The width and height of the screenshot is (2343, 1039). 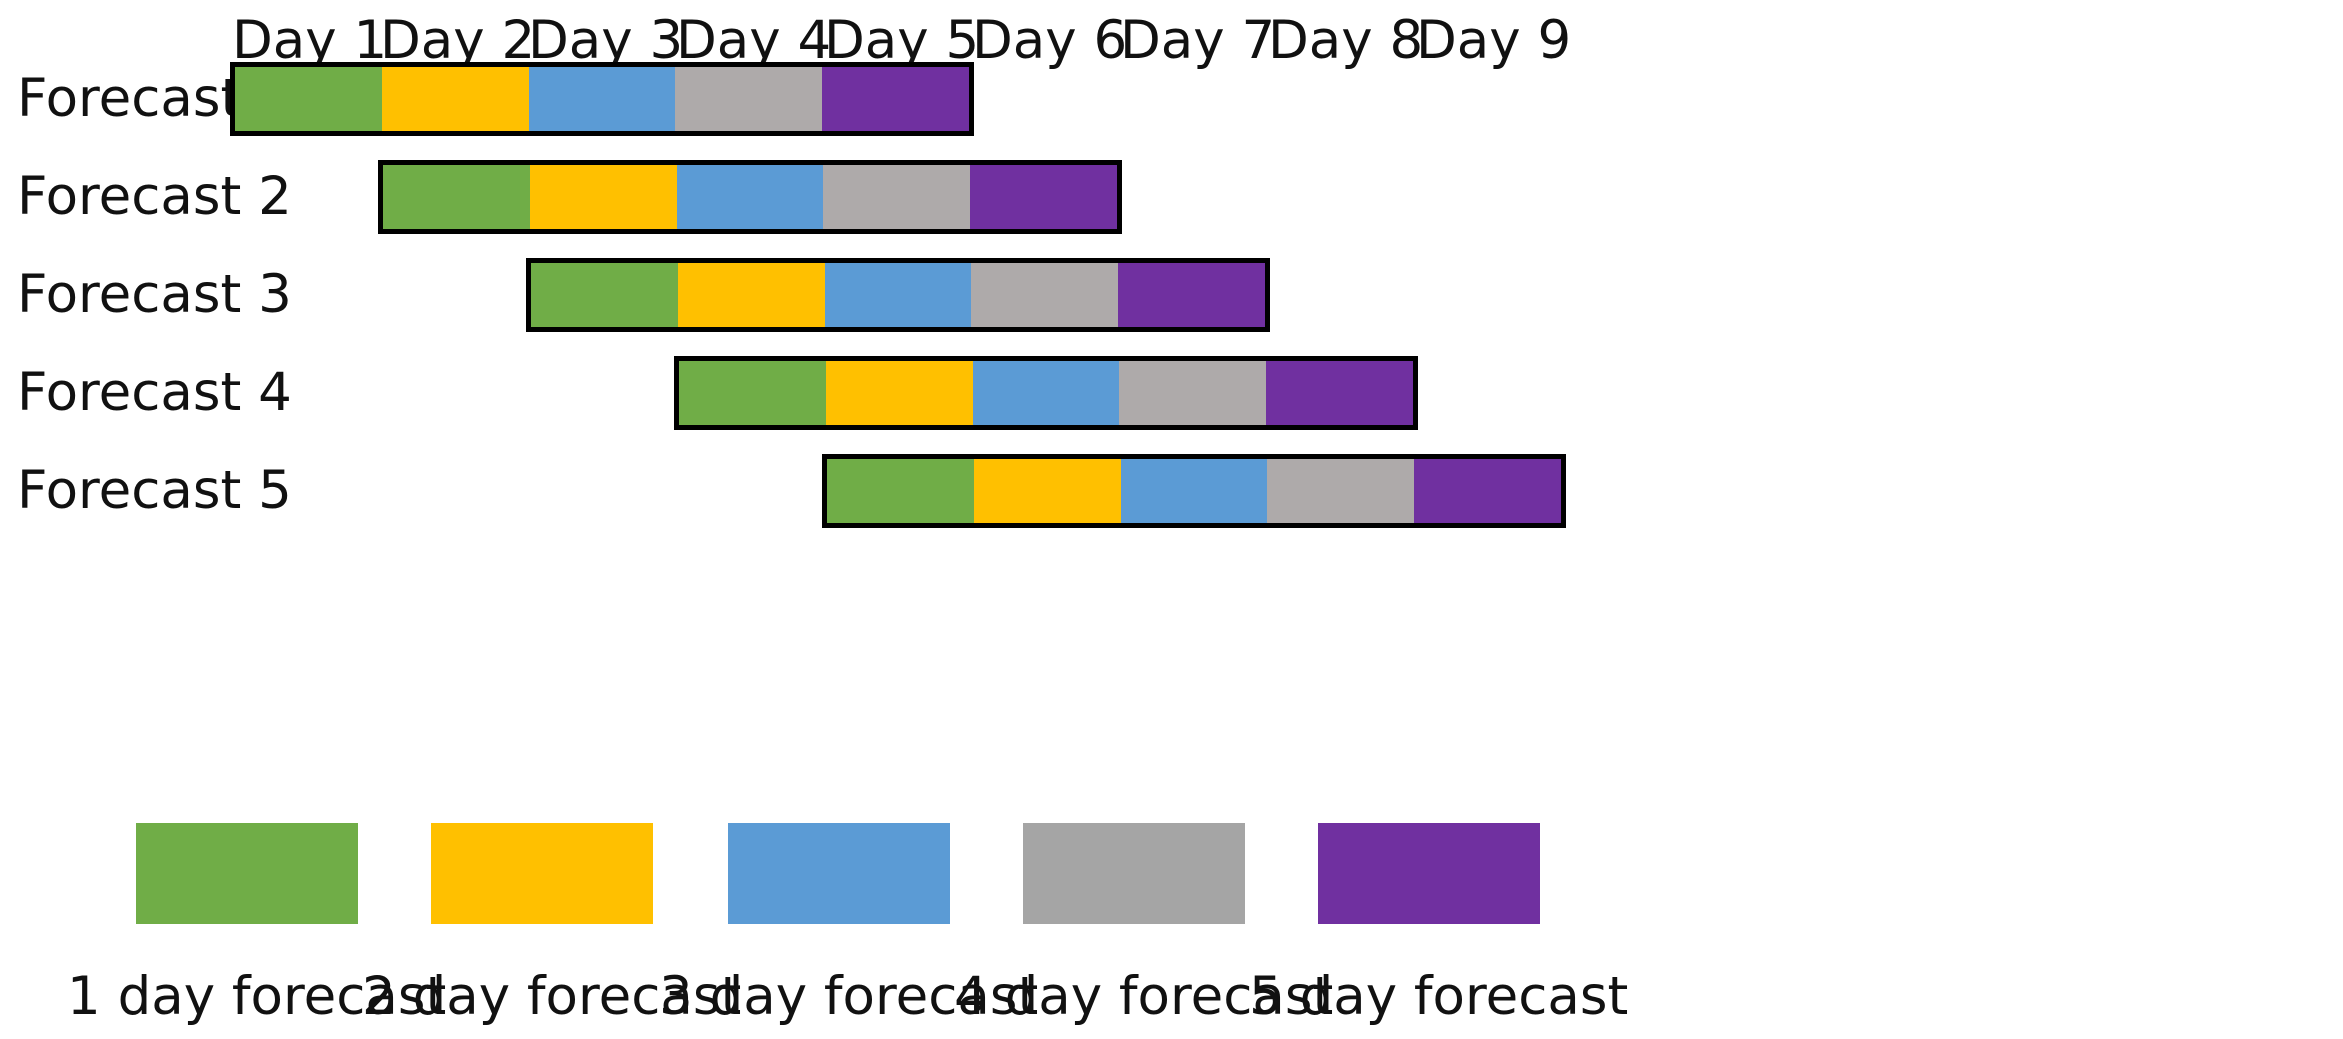 I want to click on day-label-2: Day 2, so click(x=458, y=40).